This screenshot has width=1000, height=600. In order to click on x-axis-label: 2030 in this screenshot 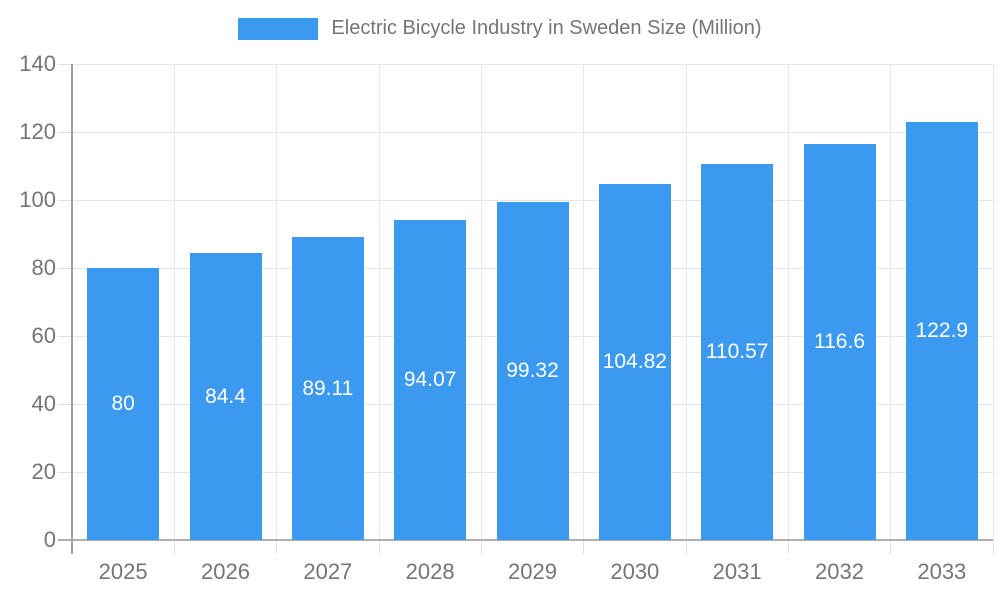, I will do `click(635, 571)`.